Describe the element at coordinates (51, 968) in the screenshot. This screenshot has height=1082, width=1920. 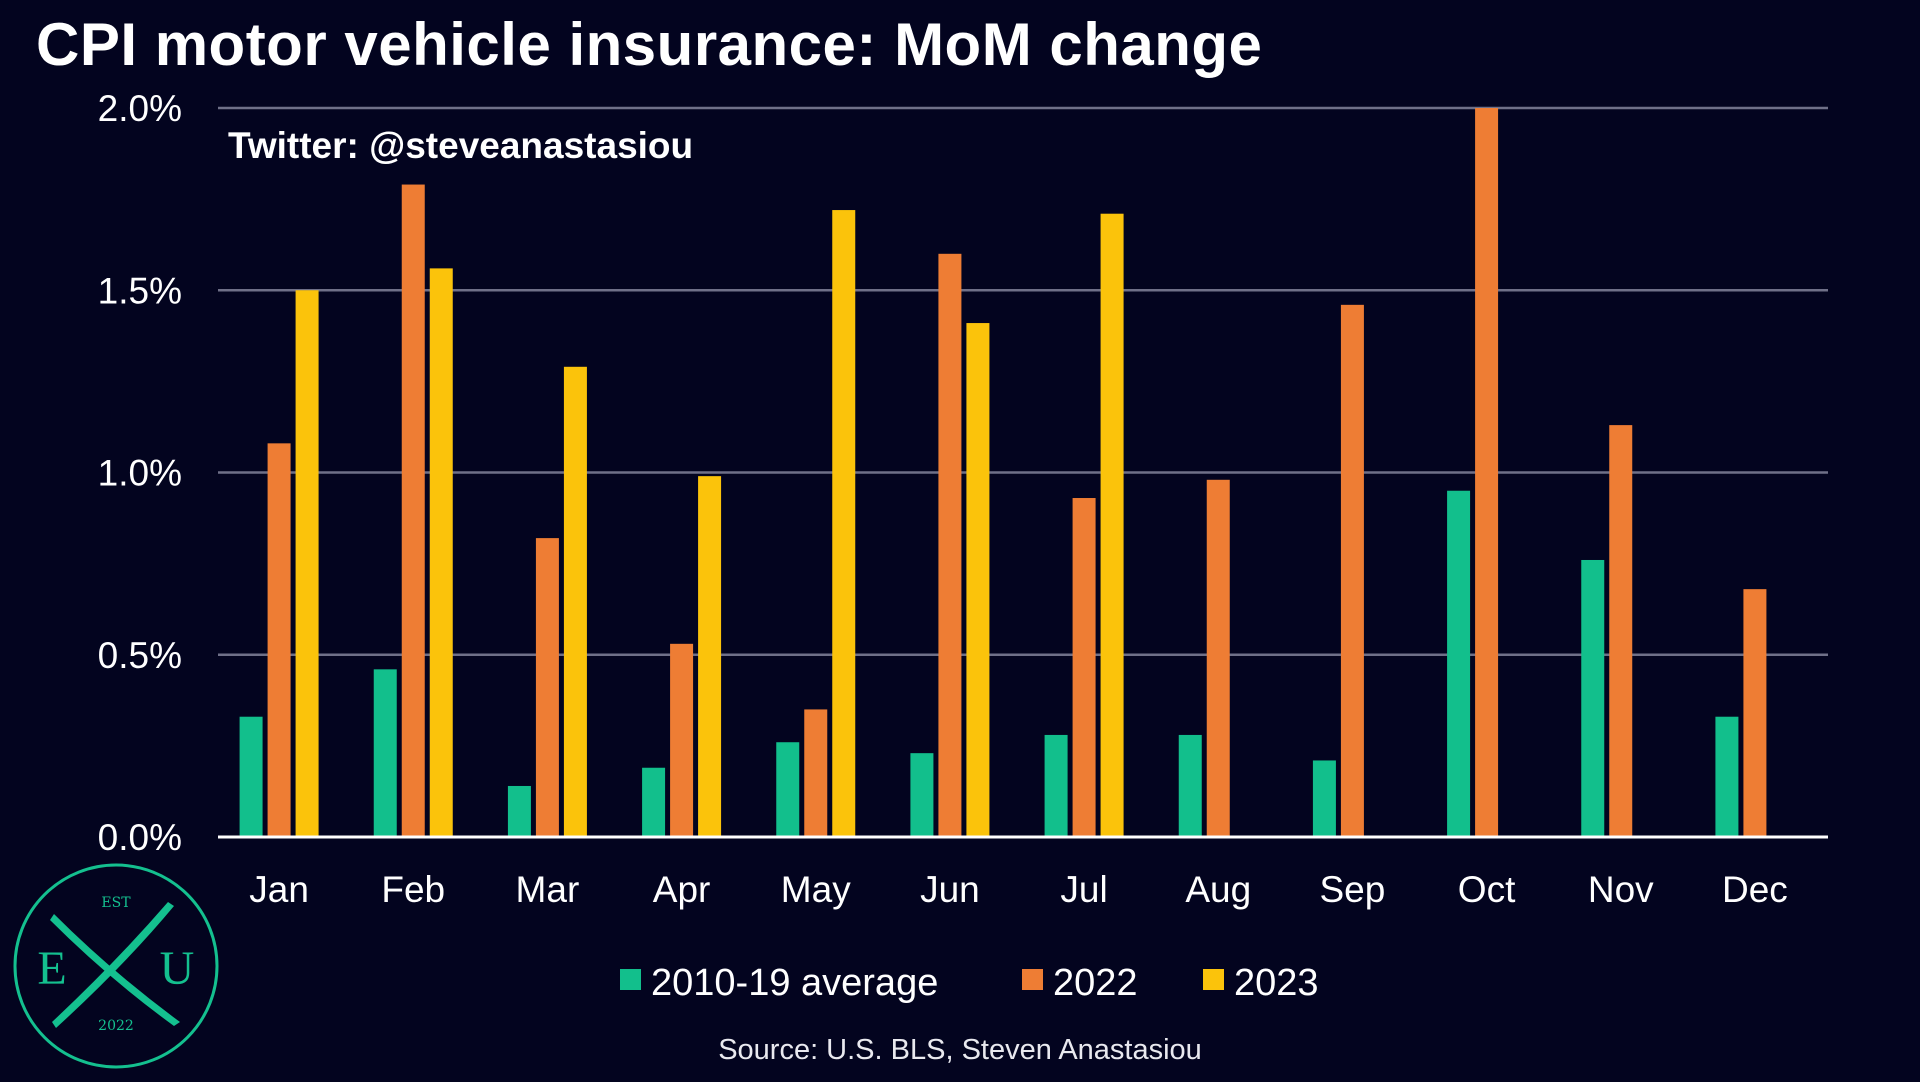
I see `logo-letter-e: E` at that location.